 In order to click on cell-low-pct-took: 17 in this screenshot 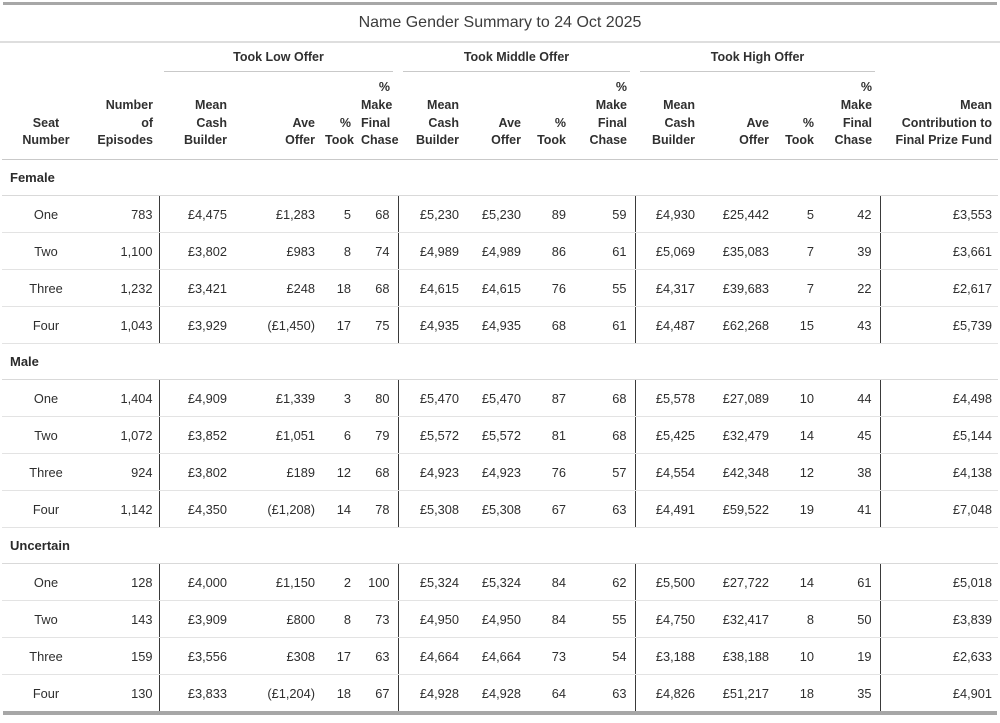, I will do `click(341, 325)`.